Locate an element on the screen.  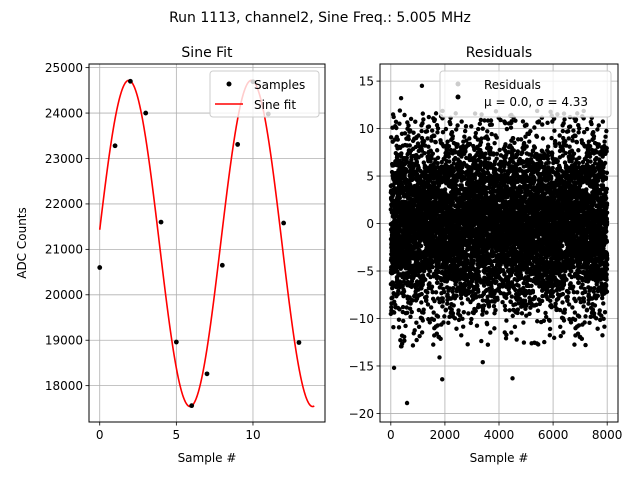
x-tick-label: 2000 is located at coordinates (445, 435).